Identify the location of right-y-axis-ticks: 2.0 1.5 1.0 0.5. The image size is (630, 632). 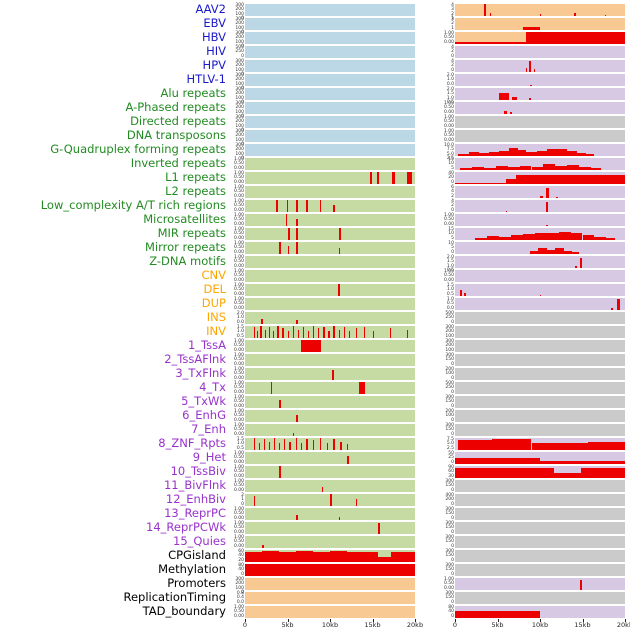
(447, 264).